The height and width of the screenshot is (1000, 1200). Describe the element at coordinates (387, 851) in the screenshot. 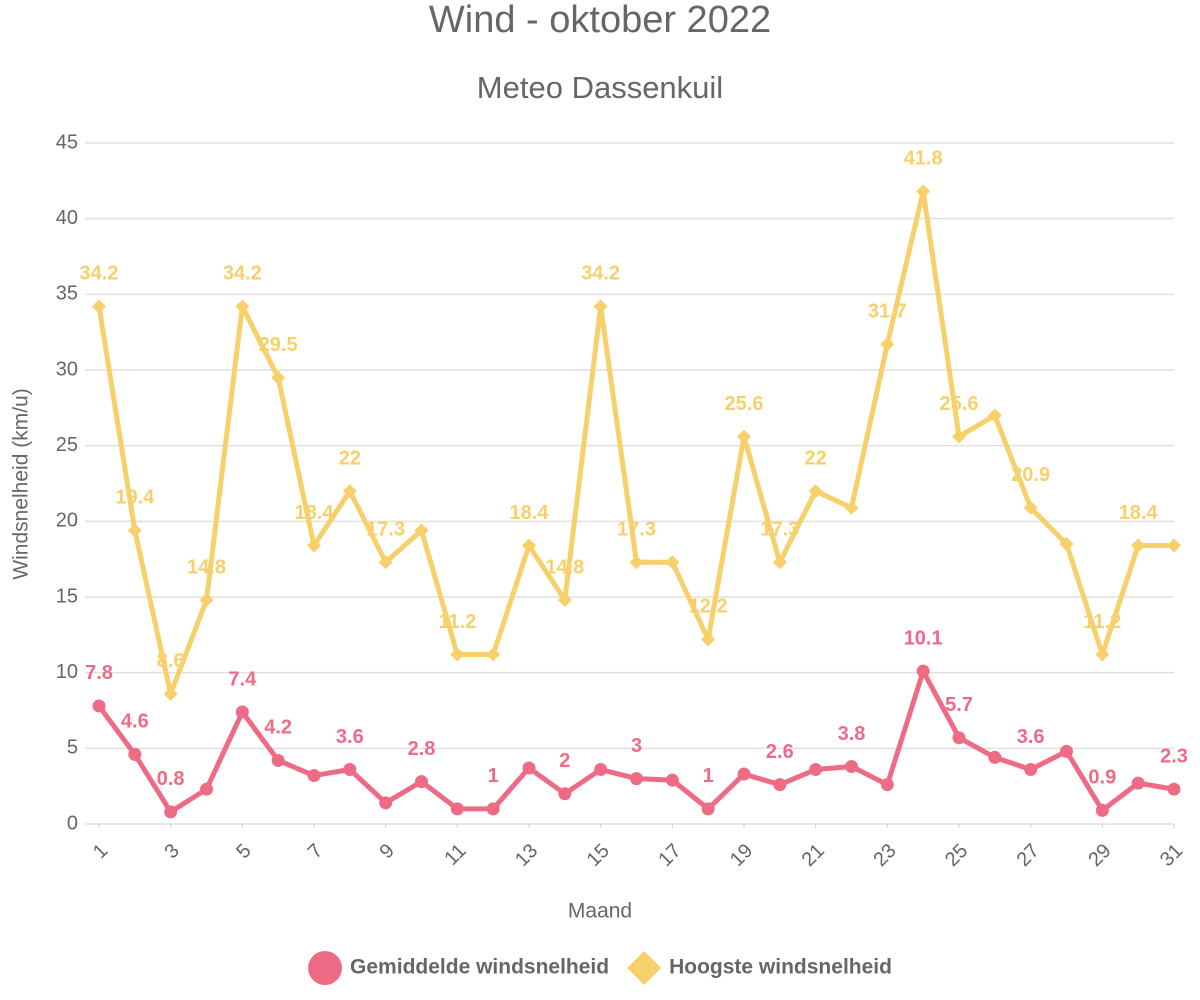

I see `x-tick-label: 9` at that location.